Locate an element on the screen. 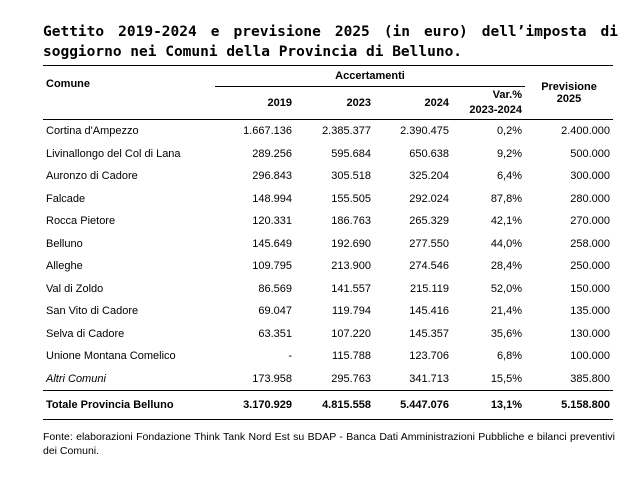 The width and height of the screenshot is (636, 477). cell-2024: 215.119 is located at coordinates (429, 288).